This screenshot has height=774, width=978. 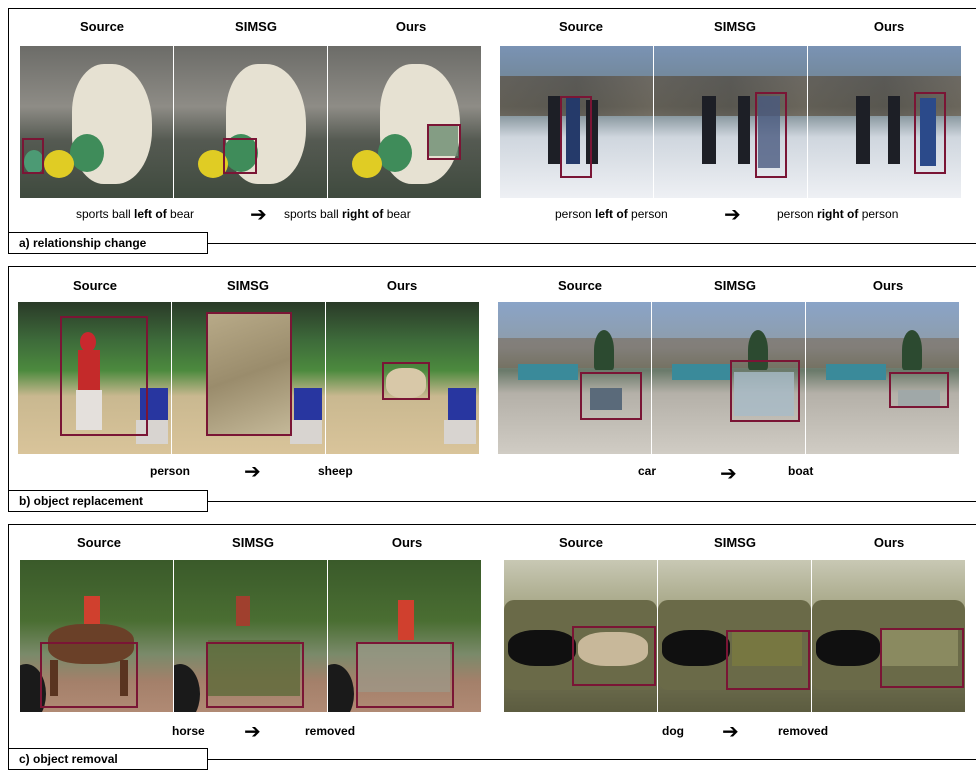 What do you see at coordinates (404, 636) in the screenshot?
I see `image-horse-ours` at bounding box center [404, 636].